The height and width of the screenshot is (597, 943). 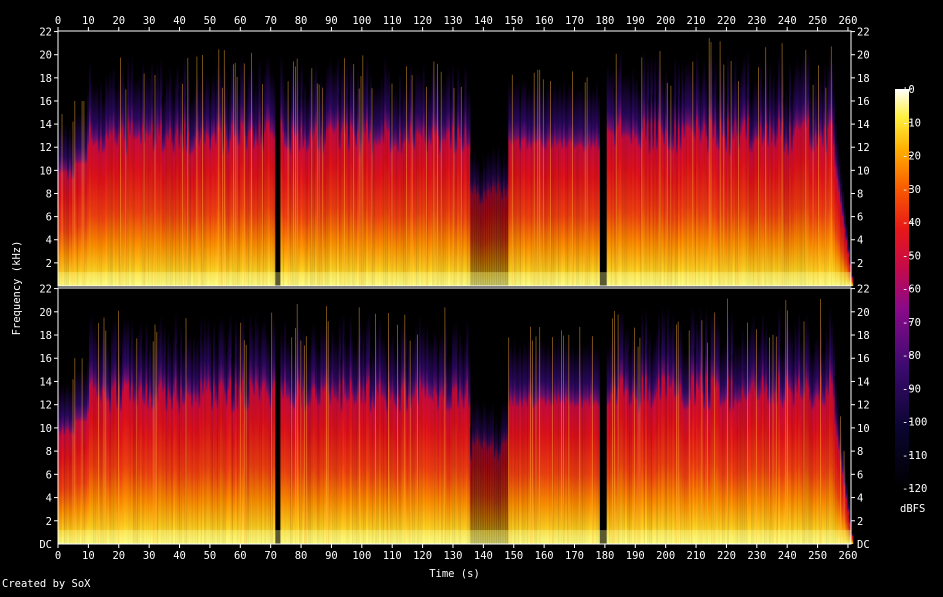 What do you see at coordinates (726, 556) in the screenshot?
I see `x-tick-label-bottom: 220` at bounding box center [726, 556].